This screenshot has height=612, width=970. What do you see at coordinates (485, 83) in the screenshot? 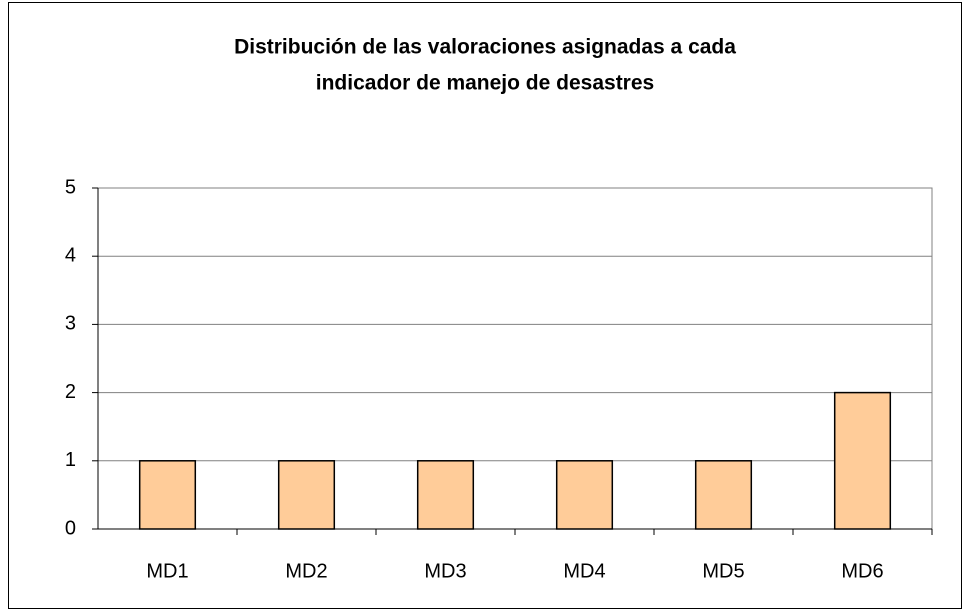
I see `chart-title: indicador de manejo de desastres` at bounding box center [485, 83].